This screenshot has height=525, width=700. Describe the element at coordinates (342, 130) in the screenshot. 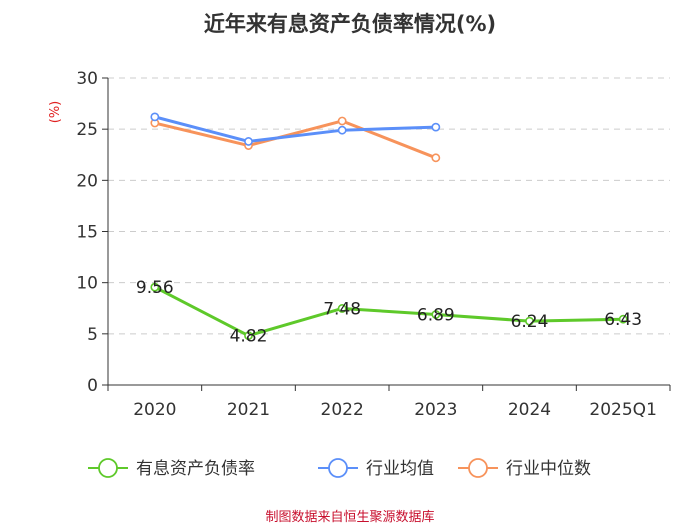

I see `point-s1-2022` at that location.